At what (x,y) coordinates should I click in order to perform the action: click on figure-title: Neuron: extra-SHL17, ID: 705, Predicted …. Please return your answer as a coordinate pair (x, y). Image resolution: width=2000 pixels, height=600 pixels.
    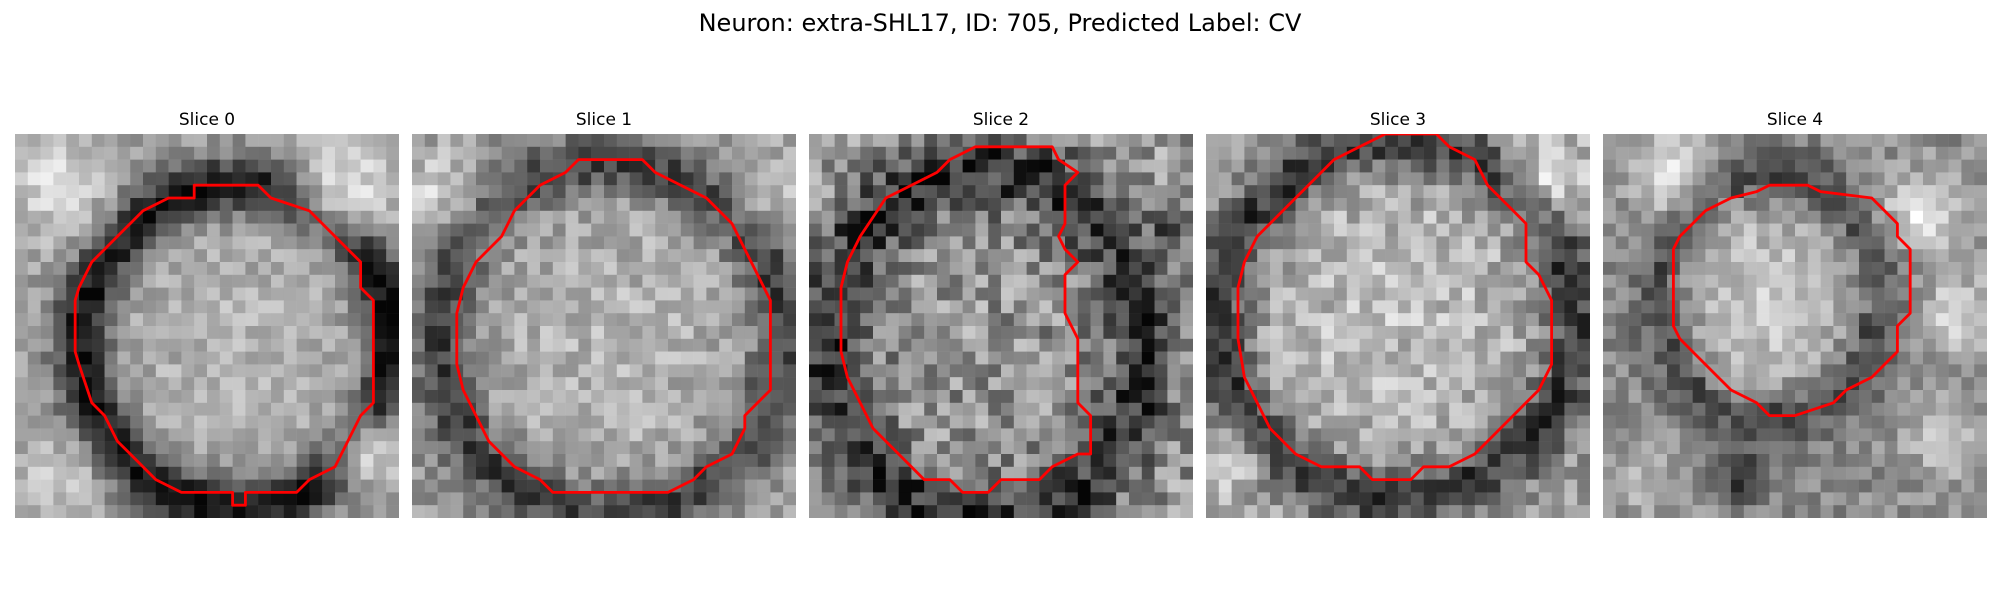
    Looking at the image, I should click on (1000, 23).